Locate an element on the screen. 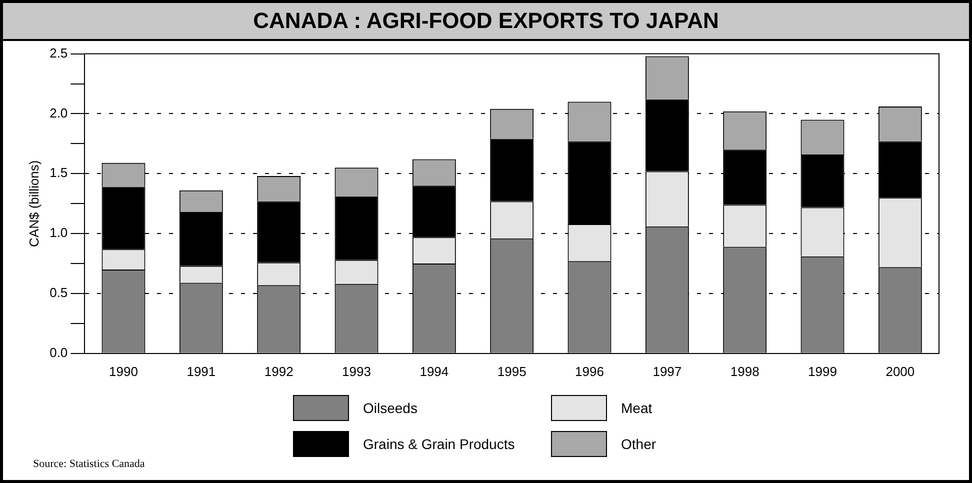  y-tick-label: 0.5 is located at coordinates (59, 292).